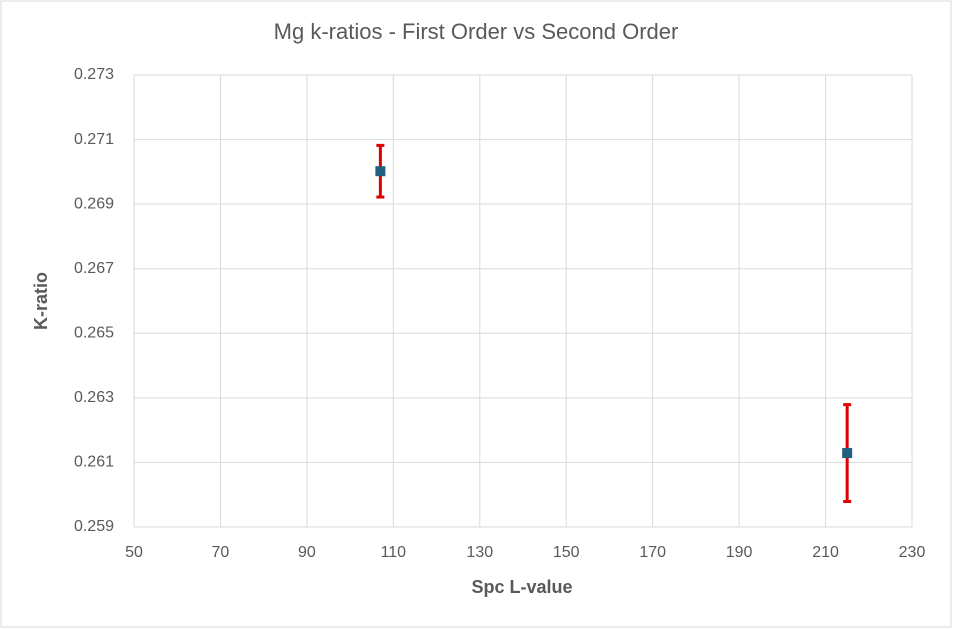  I want to click on x-tick-label: 50, so click(134, 552).